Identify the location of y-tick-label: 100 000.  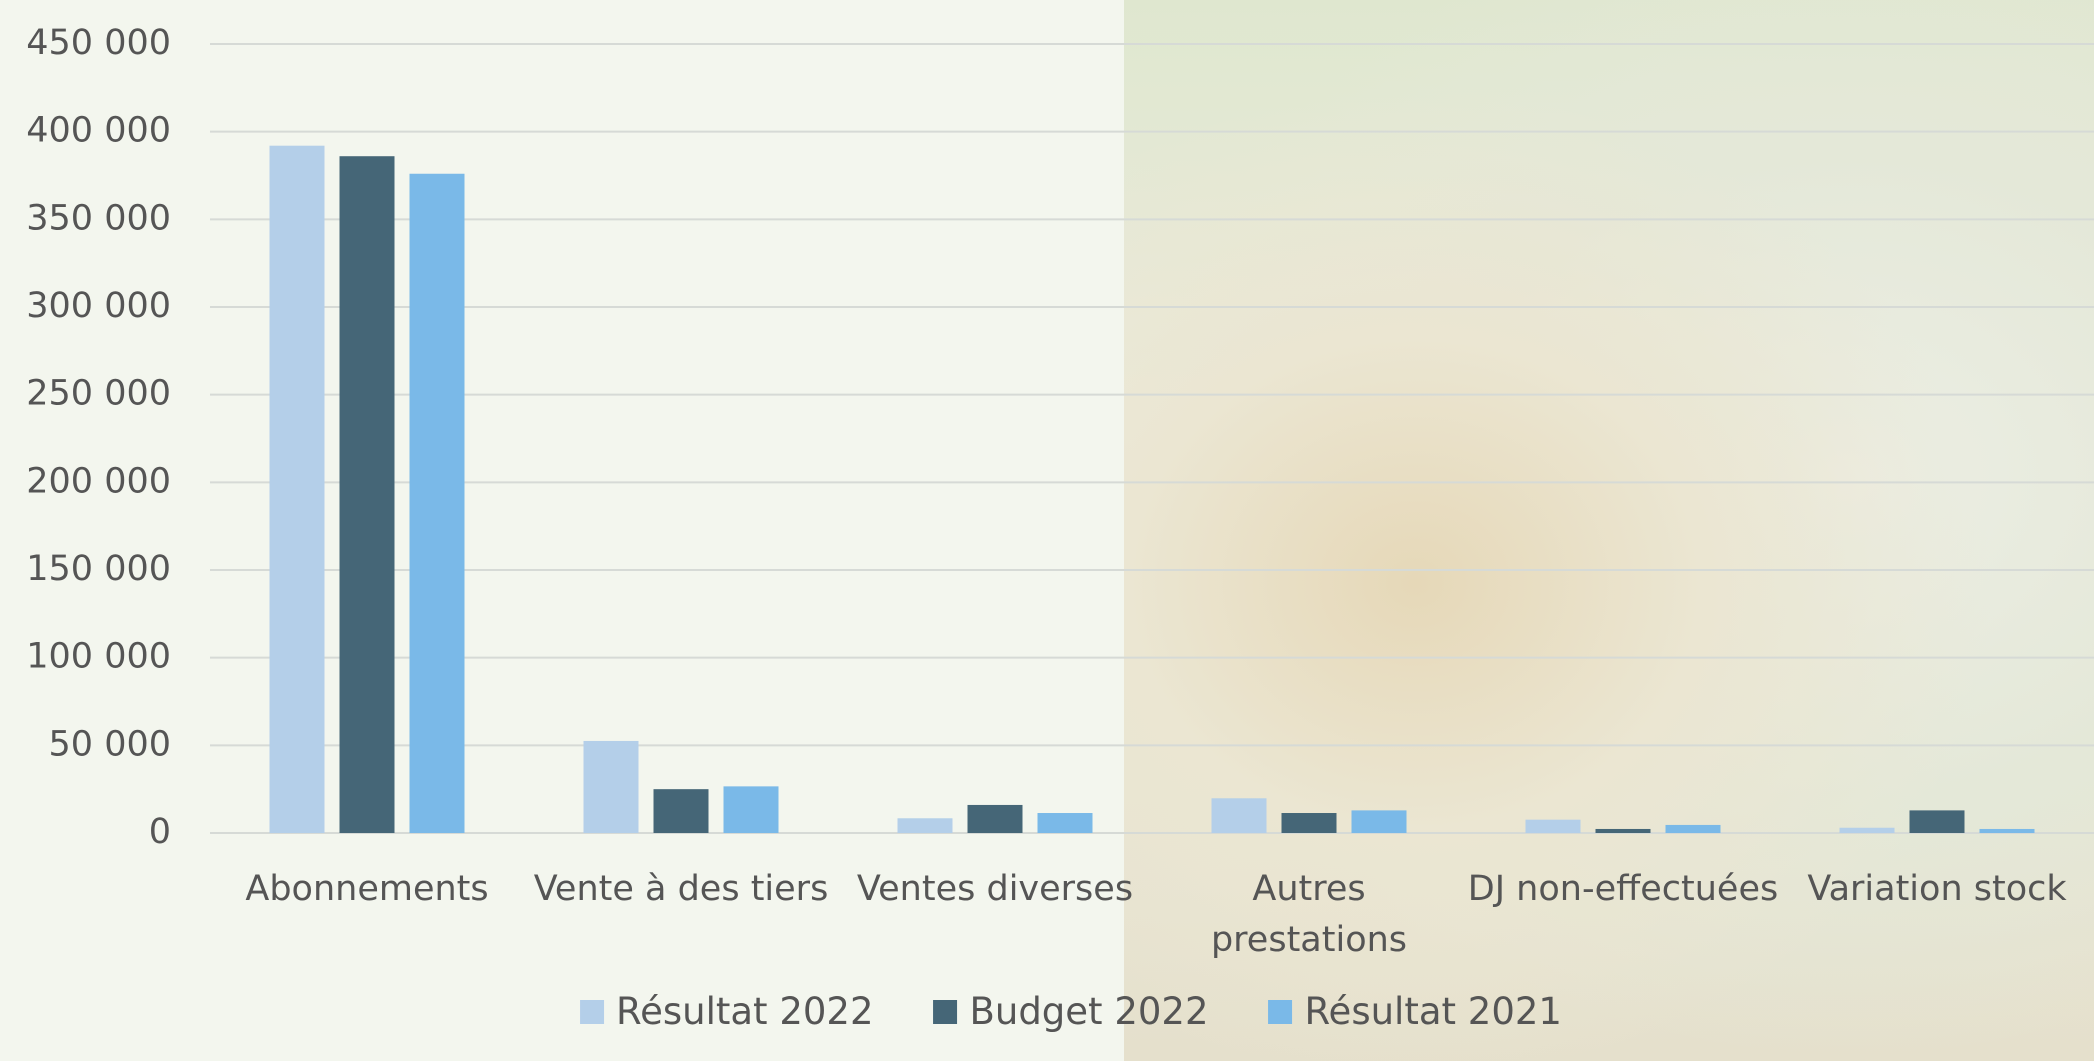
(98, 657).